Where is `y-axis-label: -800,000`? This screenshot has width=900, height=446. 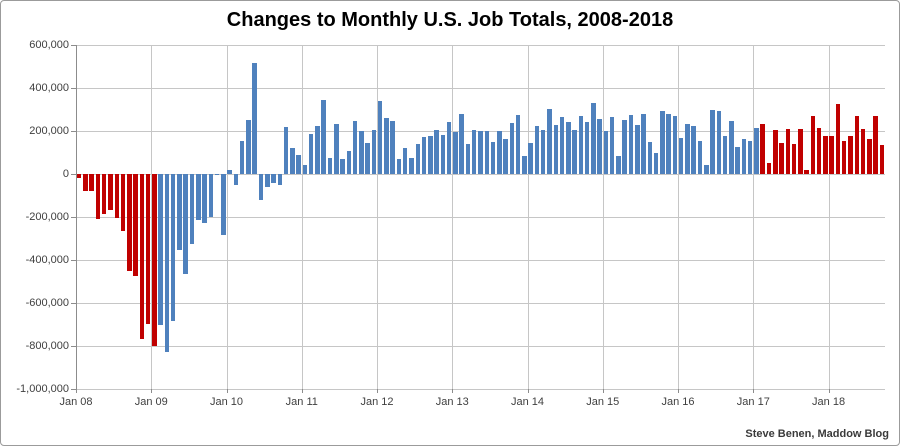
y-axis-label: -800,000 is located at coordinates (47, 346).